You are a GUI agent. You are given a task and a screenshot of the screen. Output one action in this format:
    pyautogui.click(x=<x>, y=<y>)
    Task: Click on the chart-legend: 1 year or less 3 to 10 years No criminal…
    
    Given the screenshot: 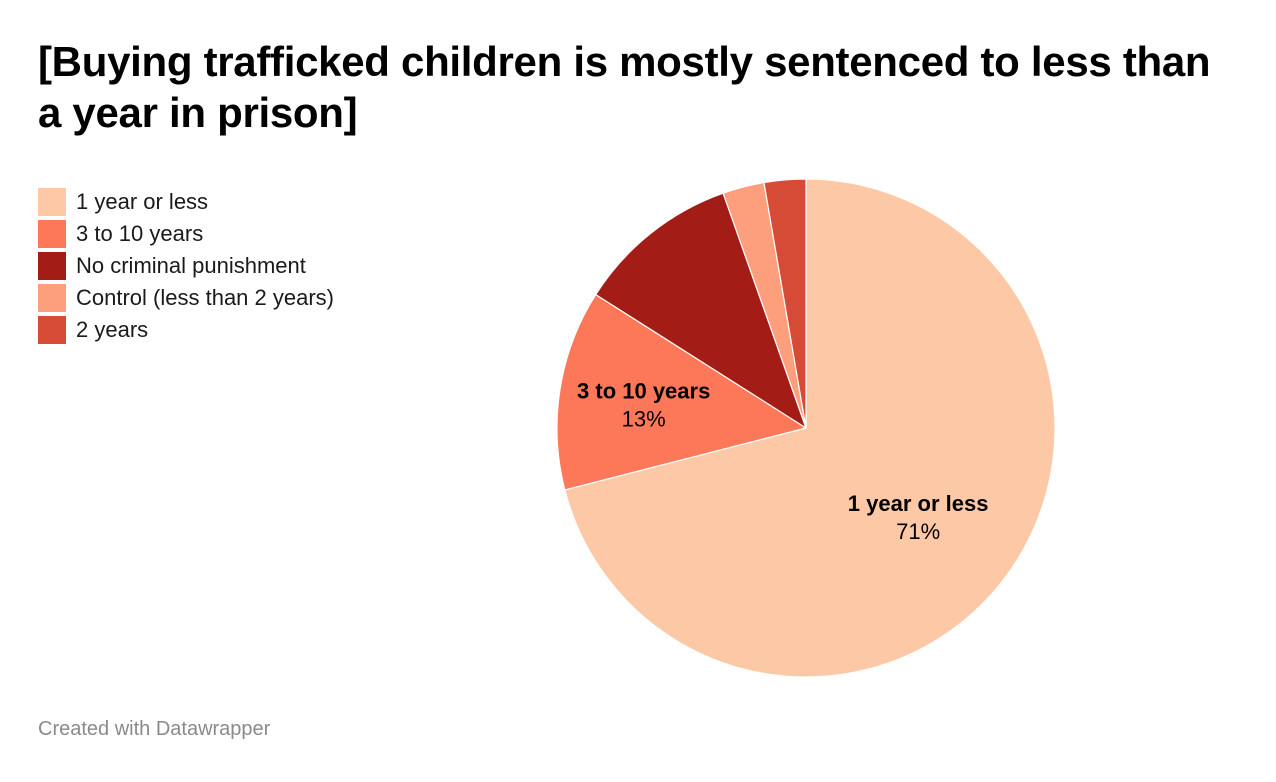 What is the action you would take?
    pyautogui.click(x=186, y=266)
    